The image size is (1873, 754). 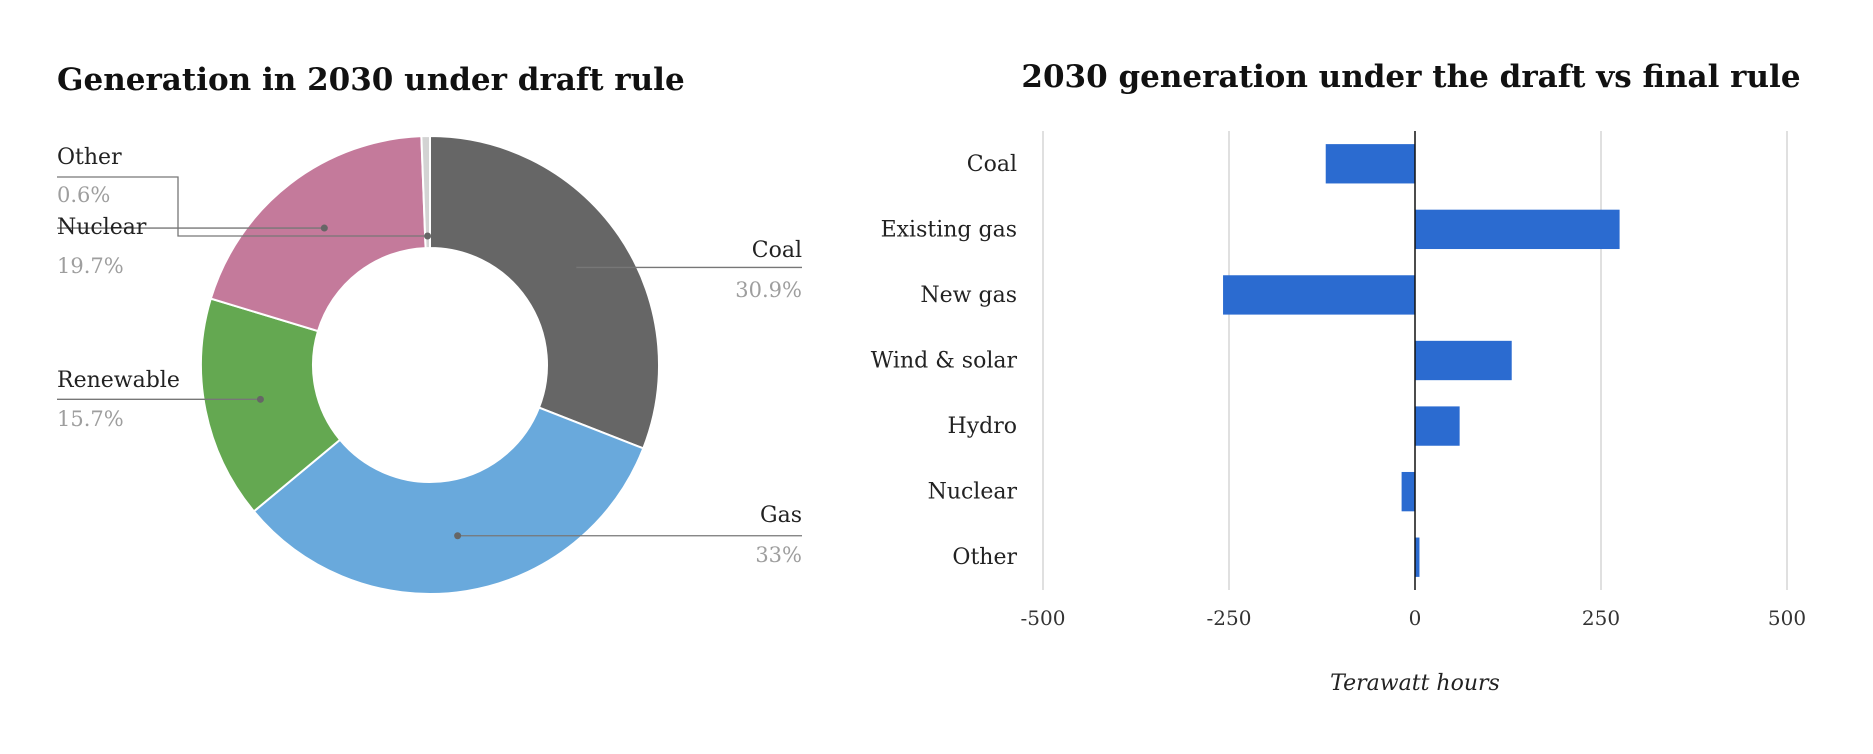 I want to click on x-tick-label: 0, so click(x=1415, y=618).